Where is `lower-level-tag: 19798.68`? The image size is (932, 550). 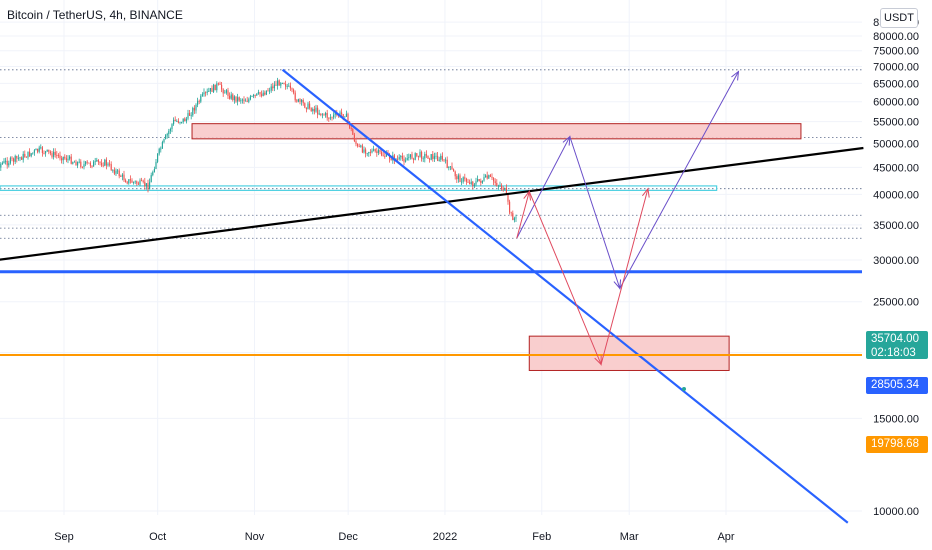
lower-level-tag: 19798.68 is located at coordinates (897, 444).